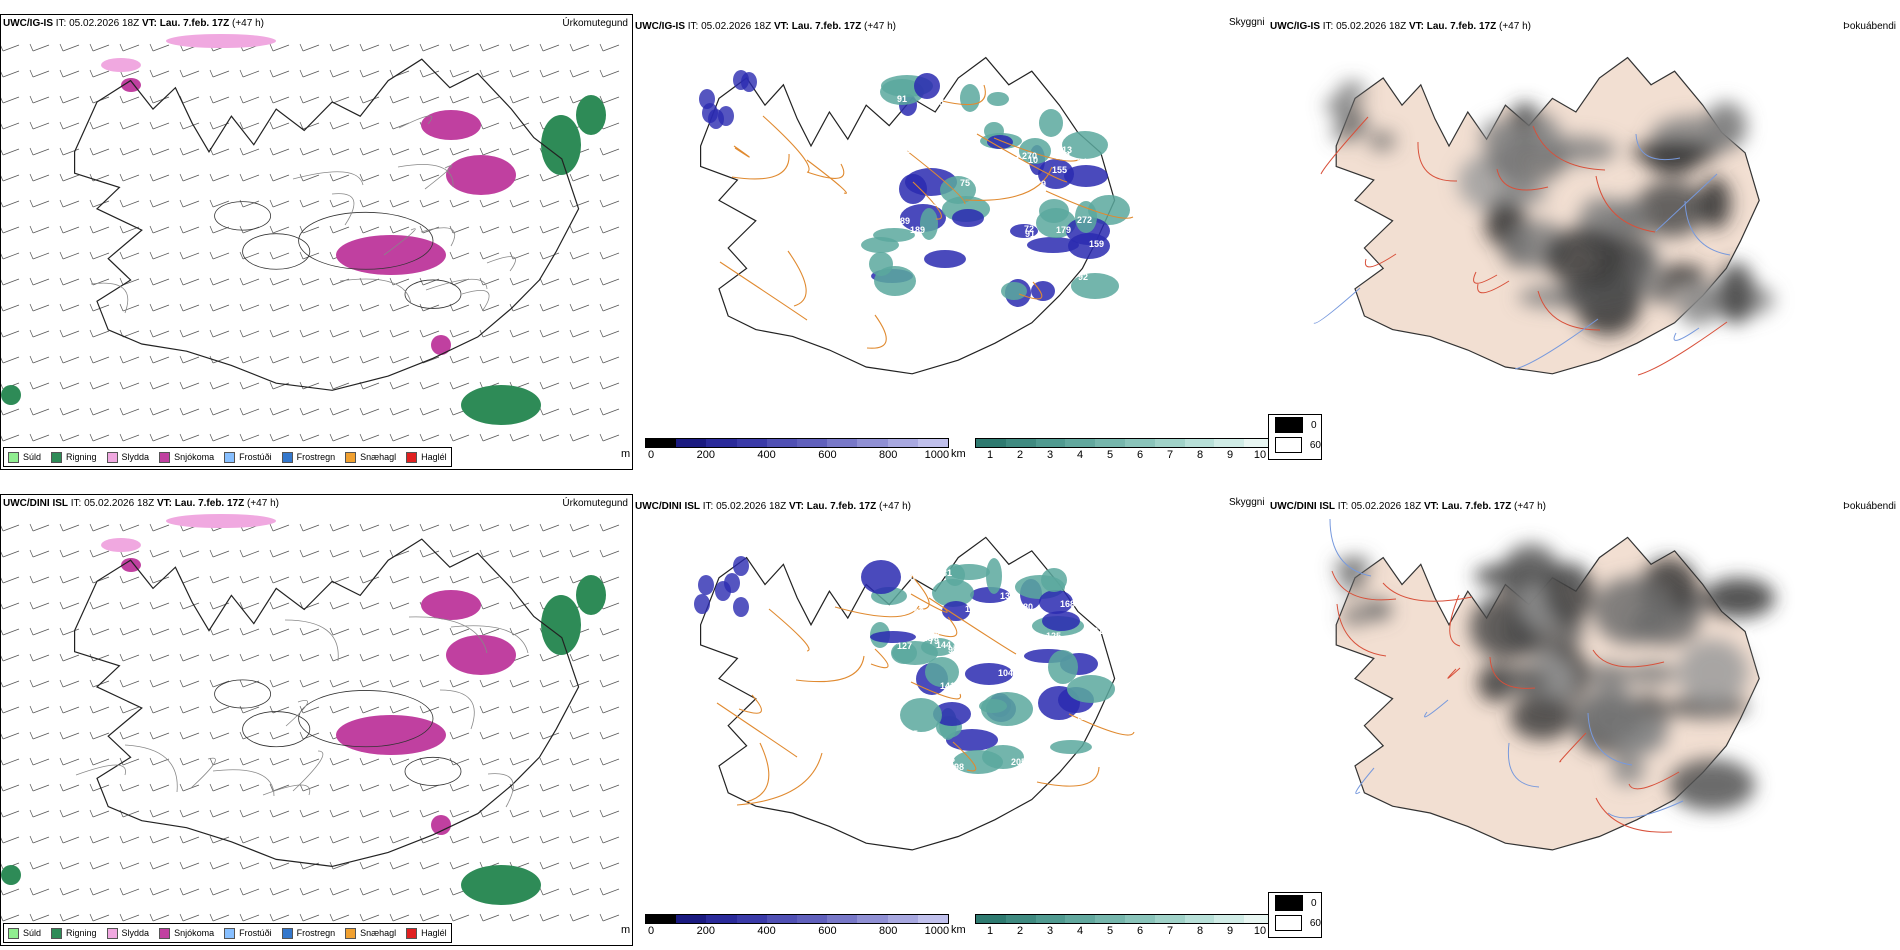 The image size is (1900, 950). What do you see at coordinates (904, 665) in the screenshot?
I see `ceiling-cloud-fields` at bounding box center [904, 665].